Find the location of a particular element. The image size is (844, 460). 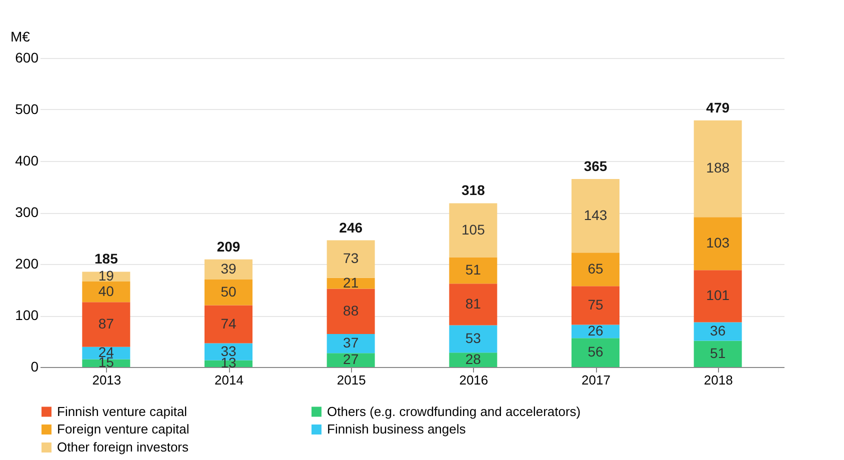

data-label: 188 is located at coordinates (718, 168).